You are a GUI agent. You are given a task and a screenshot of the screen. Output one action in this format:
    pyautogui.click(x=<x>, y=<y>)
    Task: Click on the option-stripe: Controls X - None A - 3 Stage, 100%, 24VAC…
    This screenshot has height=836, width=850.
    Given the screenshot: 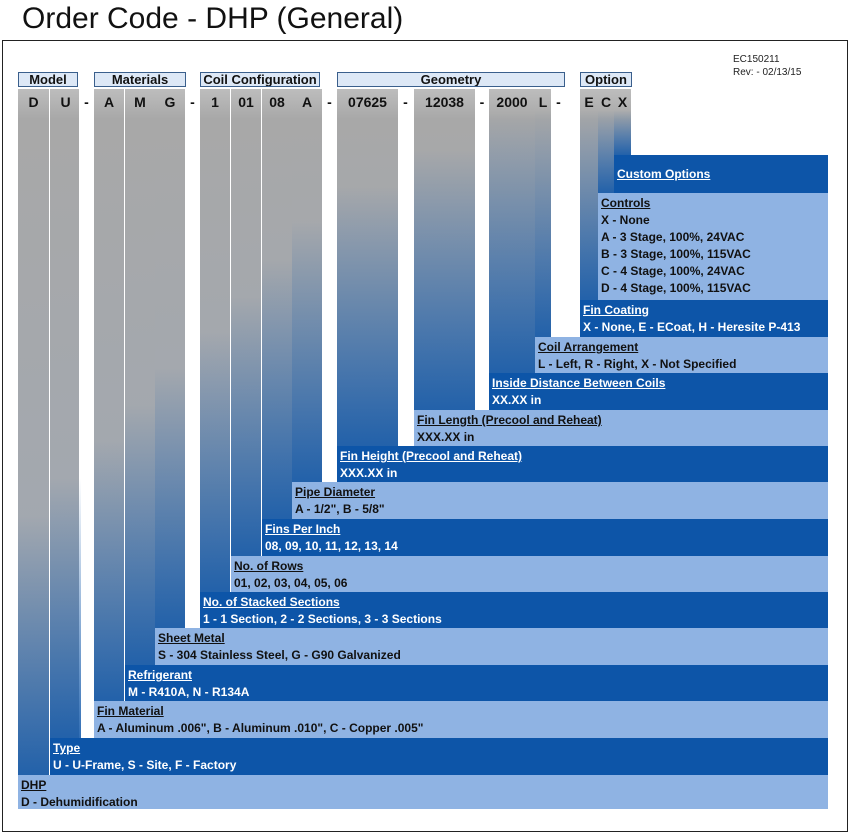 What is the action you would take?
    pyautogui.click(x=713, y=246)
    